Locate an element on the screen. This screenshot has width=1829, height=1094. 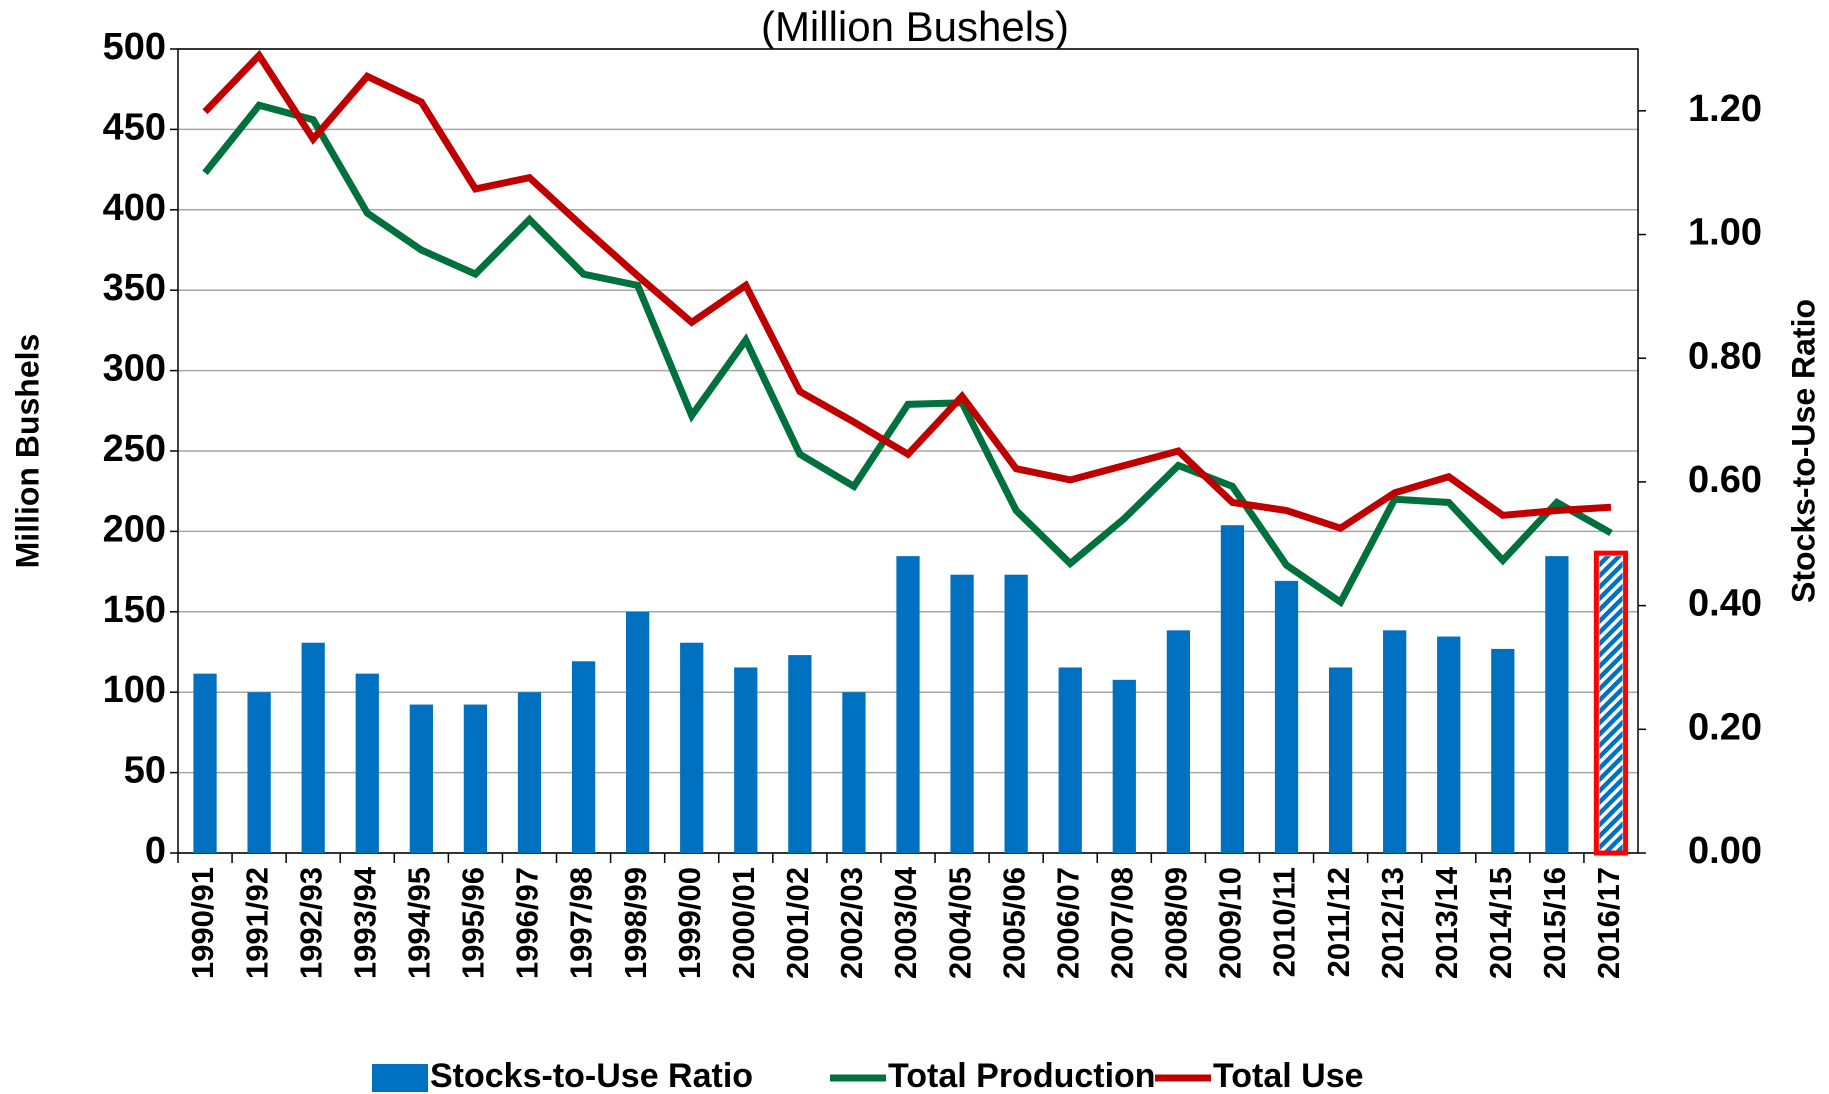
y2-tick-label: 0.80 is located at coordinates (1725, 356).